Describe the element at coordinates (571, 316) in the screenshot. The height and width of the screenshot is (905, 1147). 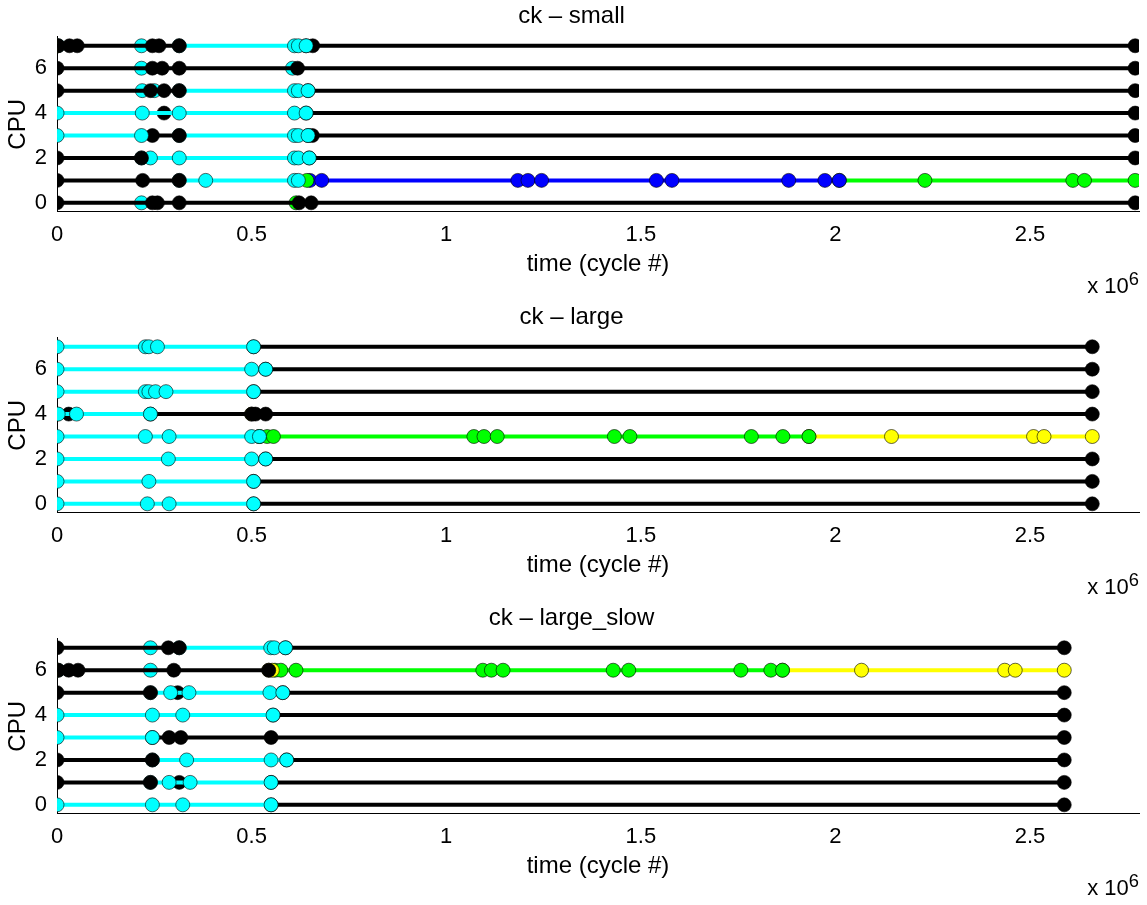
I see `chart-title: ck – large` at that location.